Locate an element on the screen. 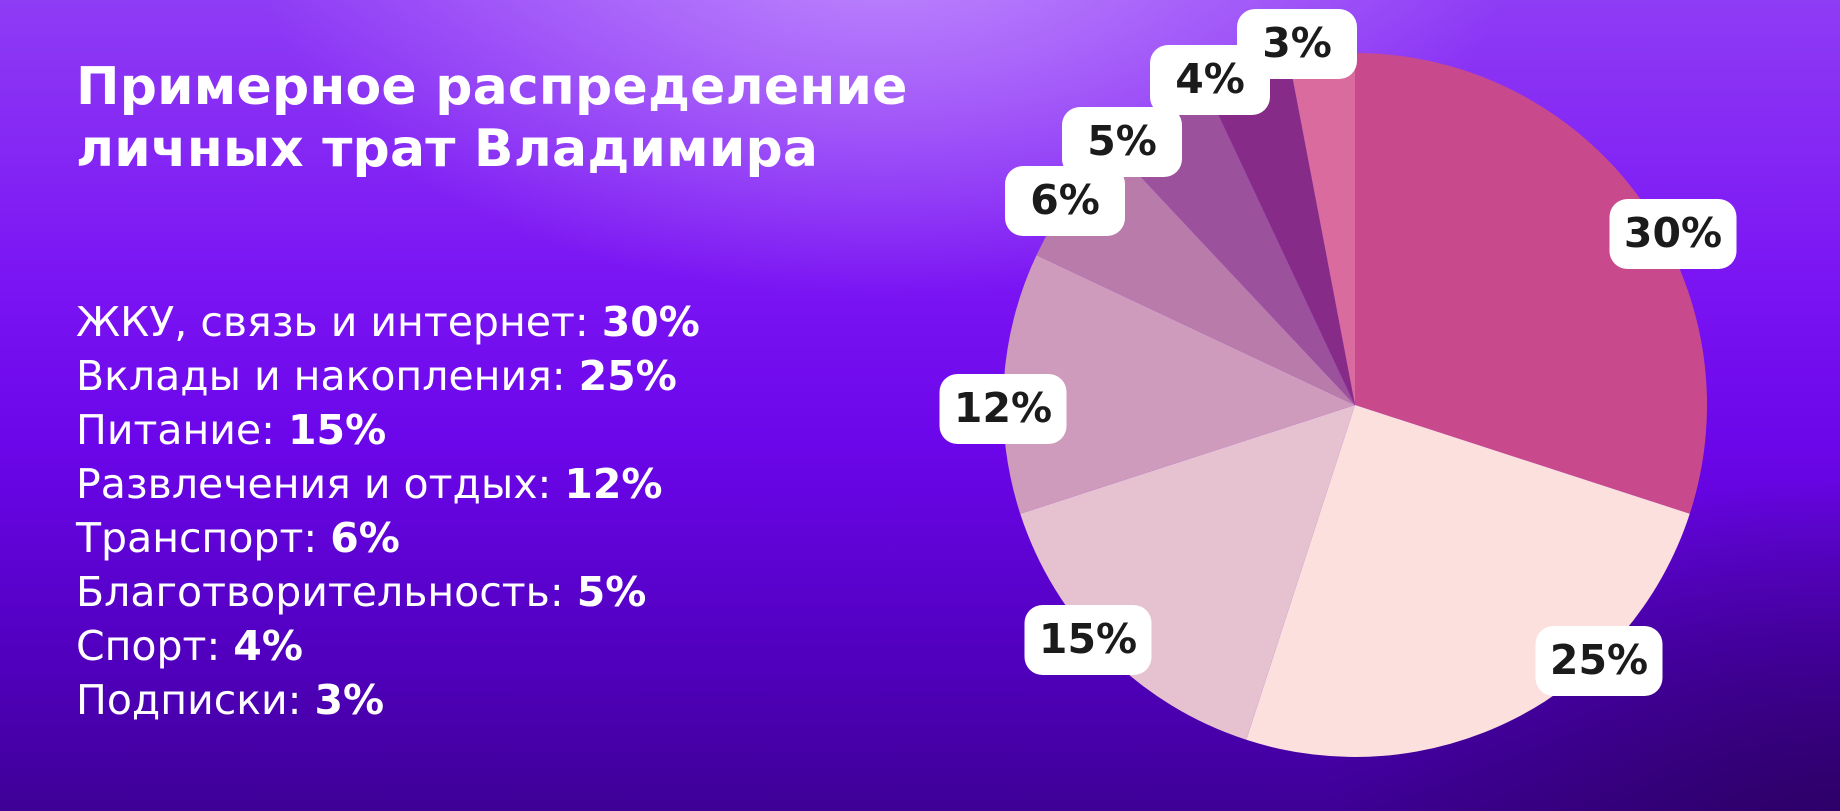 The width and height of the screenshot is (1840, 811). data-label-text: 5% is located at coordinates (1122, 141).